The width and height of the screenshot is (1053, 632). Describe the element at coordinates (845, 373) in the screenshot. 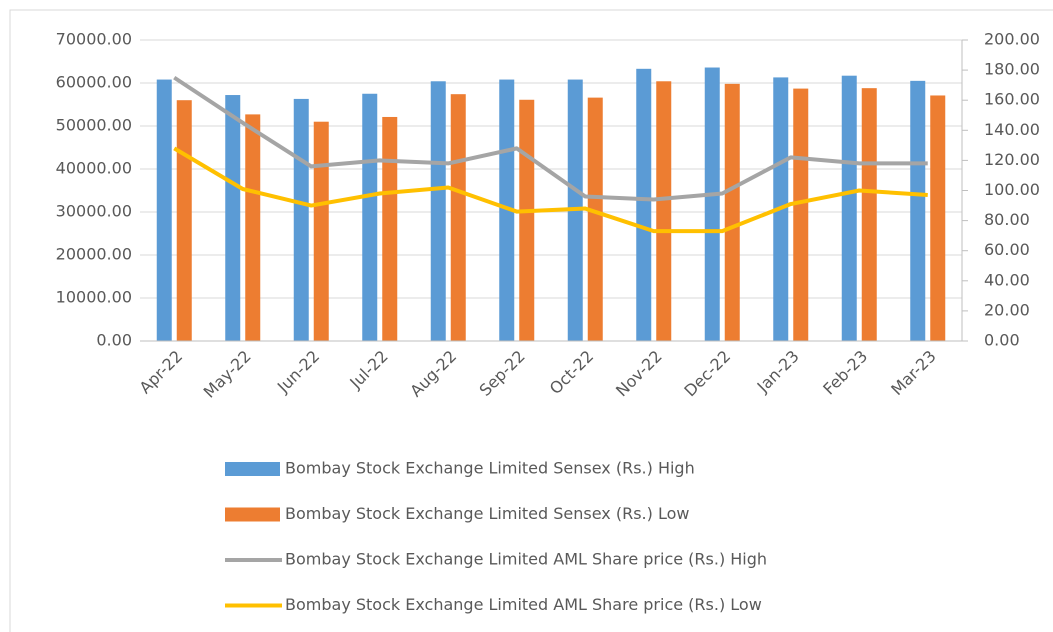

I see `x-tick-label: Feb-23` at that location.